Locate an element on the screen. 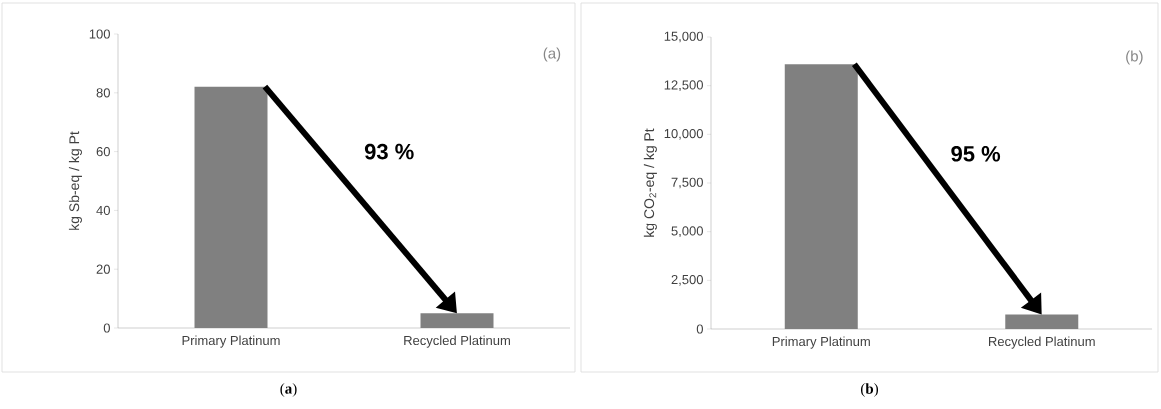  y-tick-label: 60 is located at coordinates (103, 152).